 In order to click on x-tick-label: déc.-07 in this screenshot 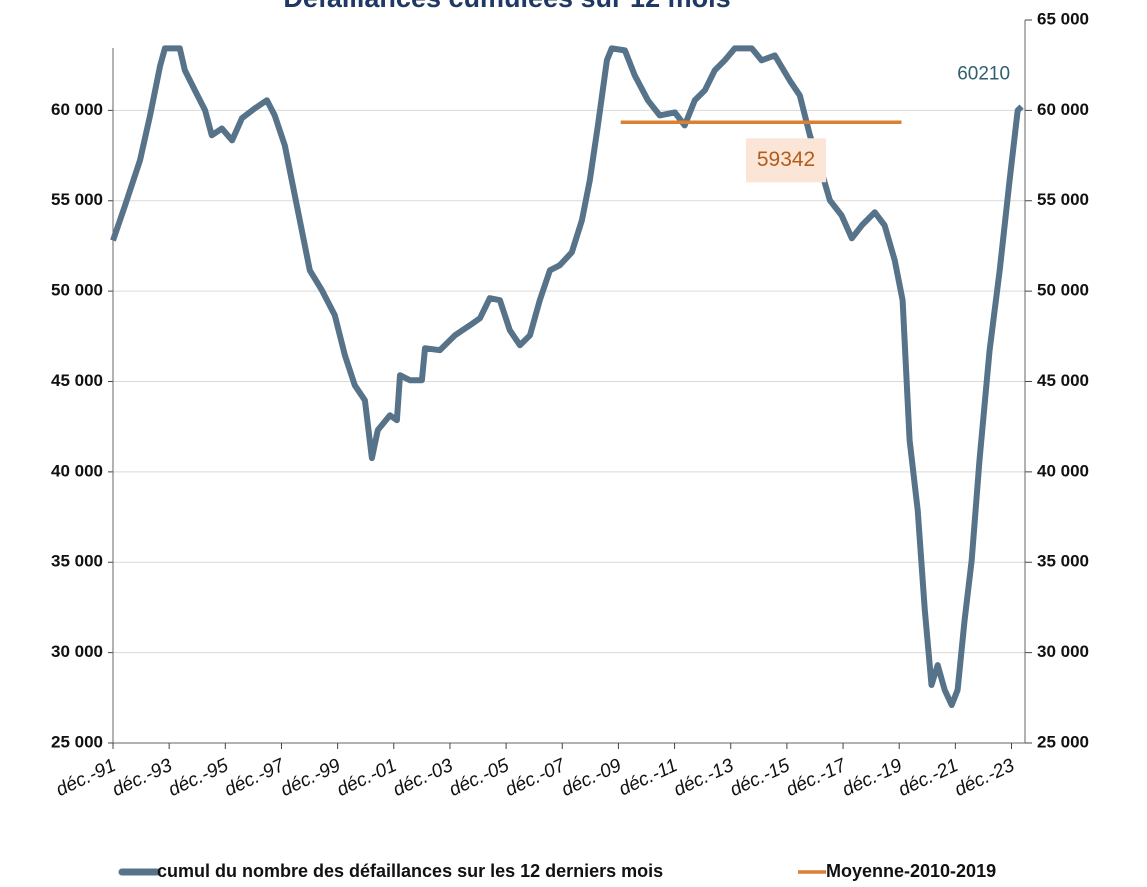, I will do `click(536, 777)`.